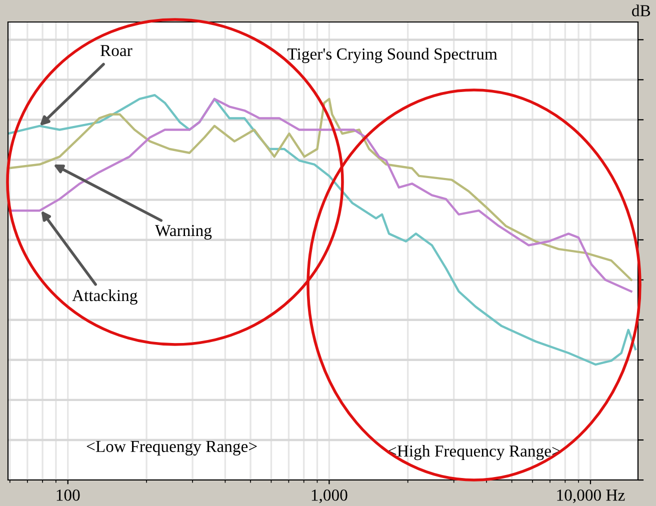  I want to click on annotation: Warning, so click(183, 232).